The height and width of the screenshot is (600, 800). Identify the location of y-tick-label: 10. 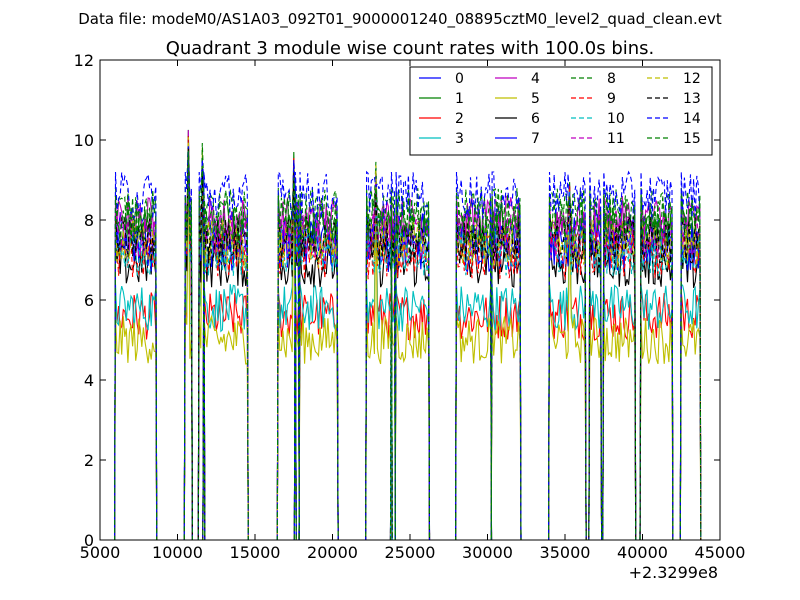
(84, 140).